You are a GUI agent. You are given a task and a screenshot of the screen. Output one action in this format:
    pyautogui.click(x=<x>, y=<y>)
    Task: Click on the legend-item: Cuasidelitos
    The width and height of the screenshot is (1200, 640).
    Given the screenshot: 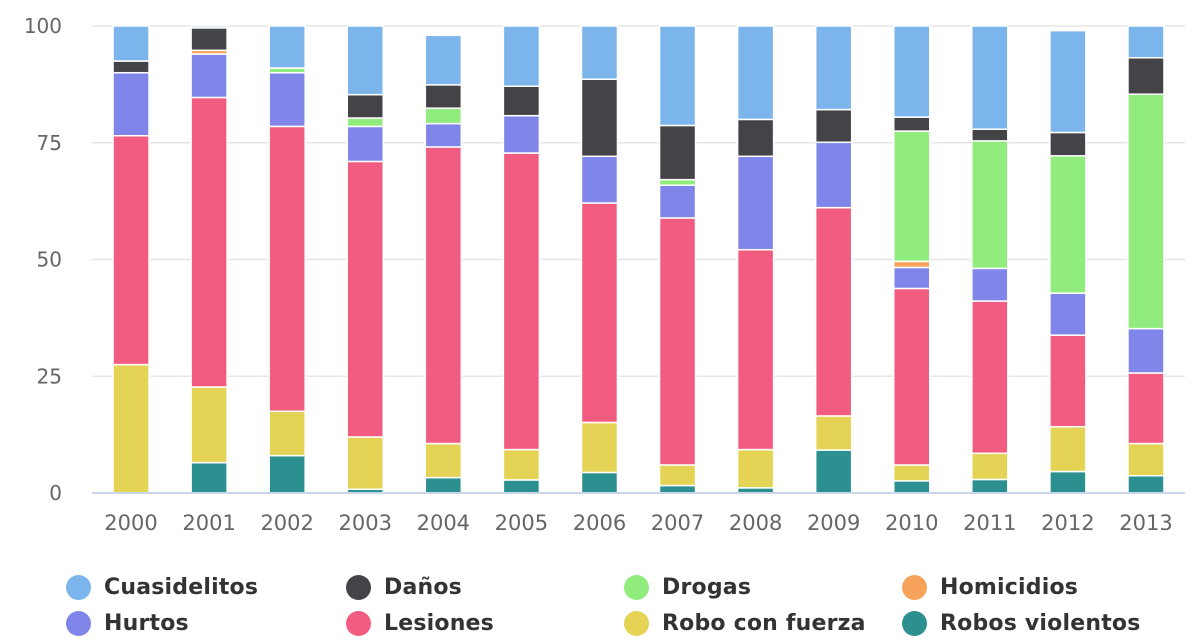 What is the action you would take?
    pyautogui.click(x=162, y=587)
    